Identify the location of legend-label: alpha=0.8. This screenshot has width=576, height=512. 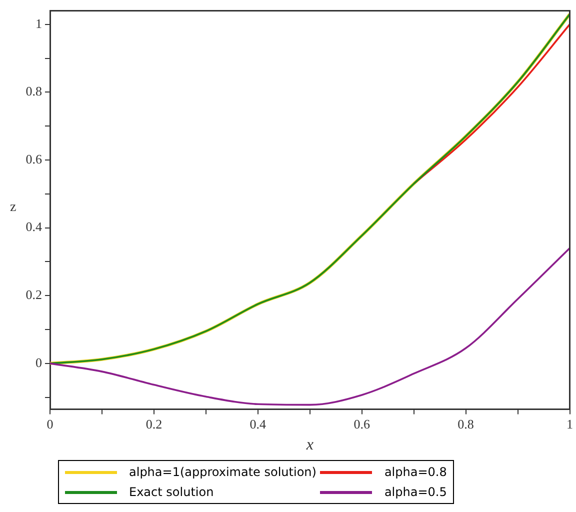
(415, 472).